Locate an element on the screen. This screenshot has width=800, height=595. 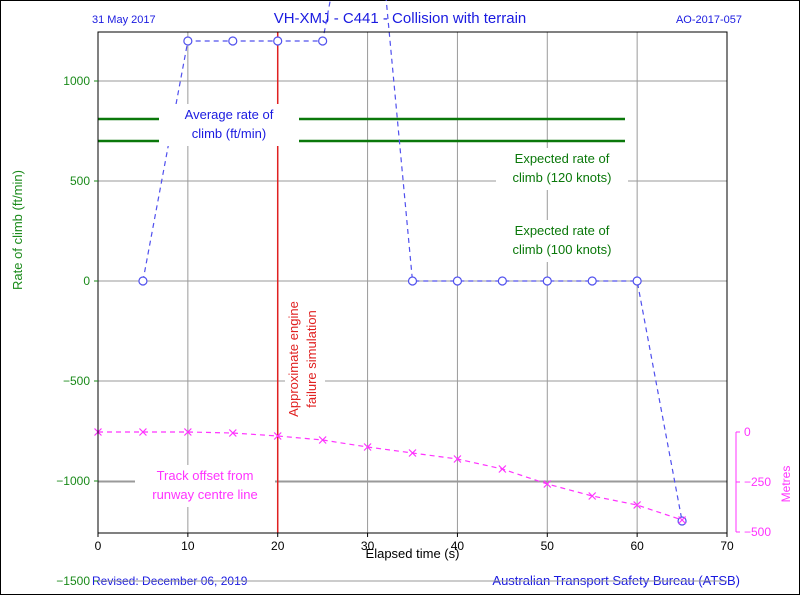
x-tick-label: 30 is located at coordinates (368, 546).